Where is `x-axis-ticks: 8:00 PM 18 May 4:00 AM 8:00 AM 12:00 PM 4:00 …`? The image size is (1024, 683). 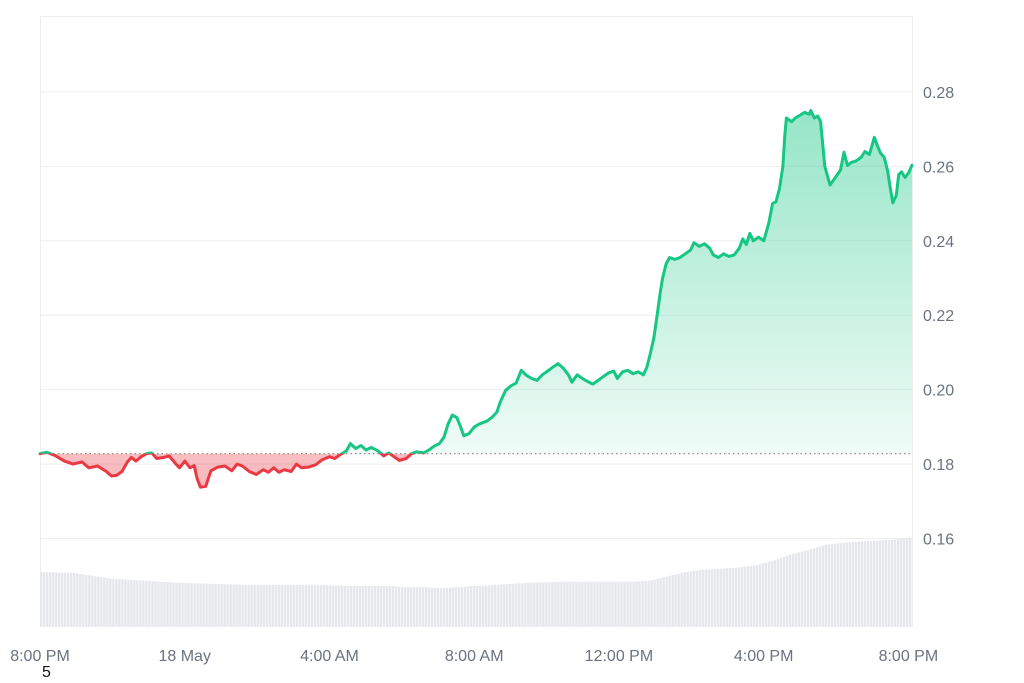
x-axis-ticks: 8:00 PM 18 May 4:00 AM 8:00 AM 12:00 PM 4:00 … is located at coordinates (474, 656).